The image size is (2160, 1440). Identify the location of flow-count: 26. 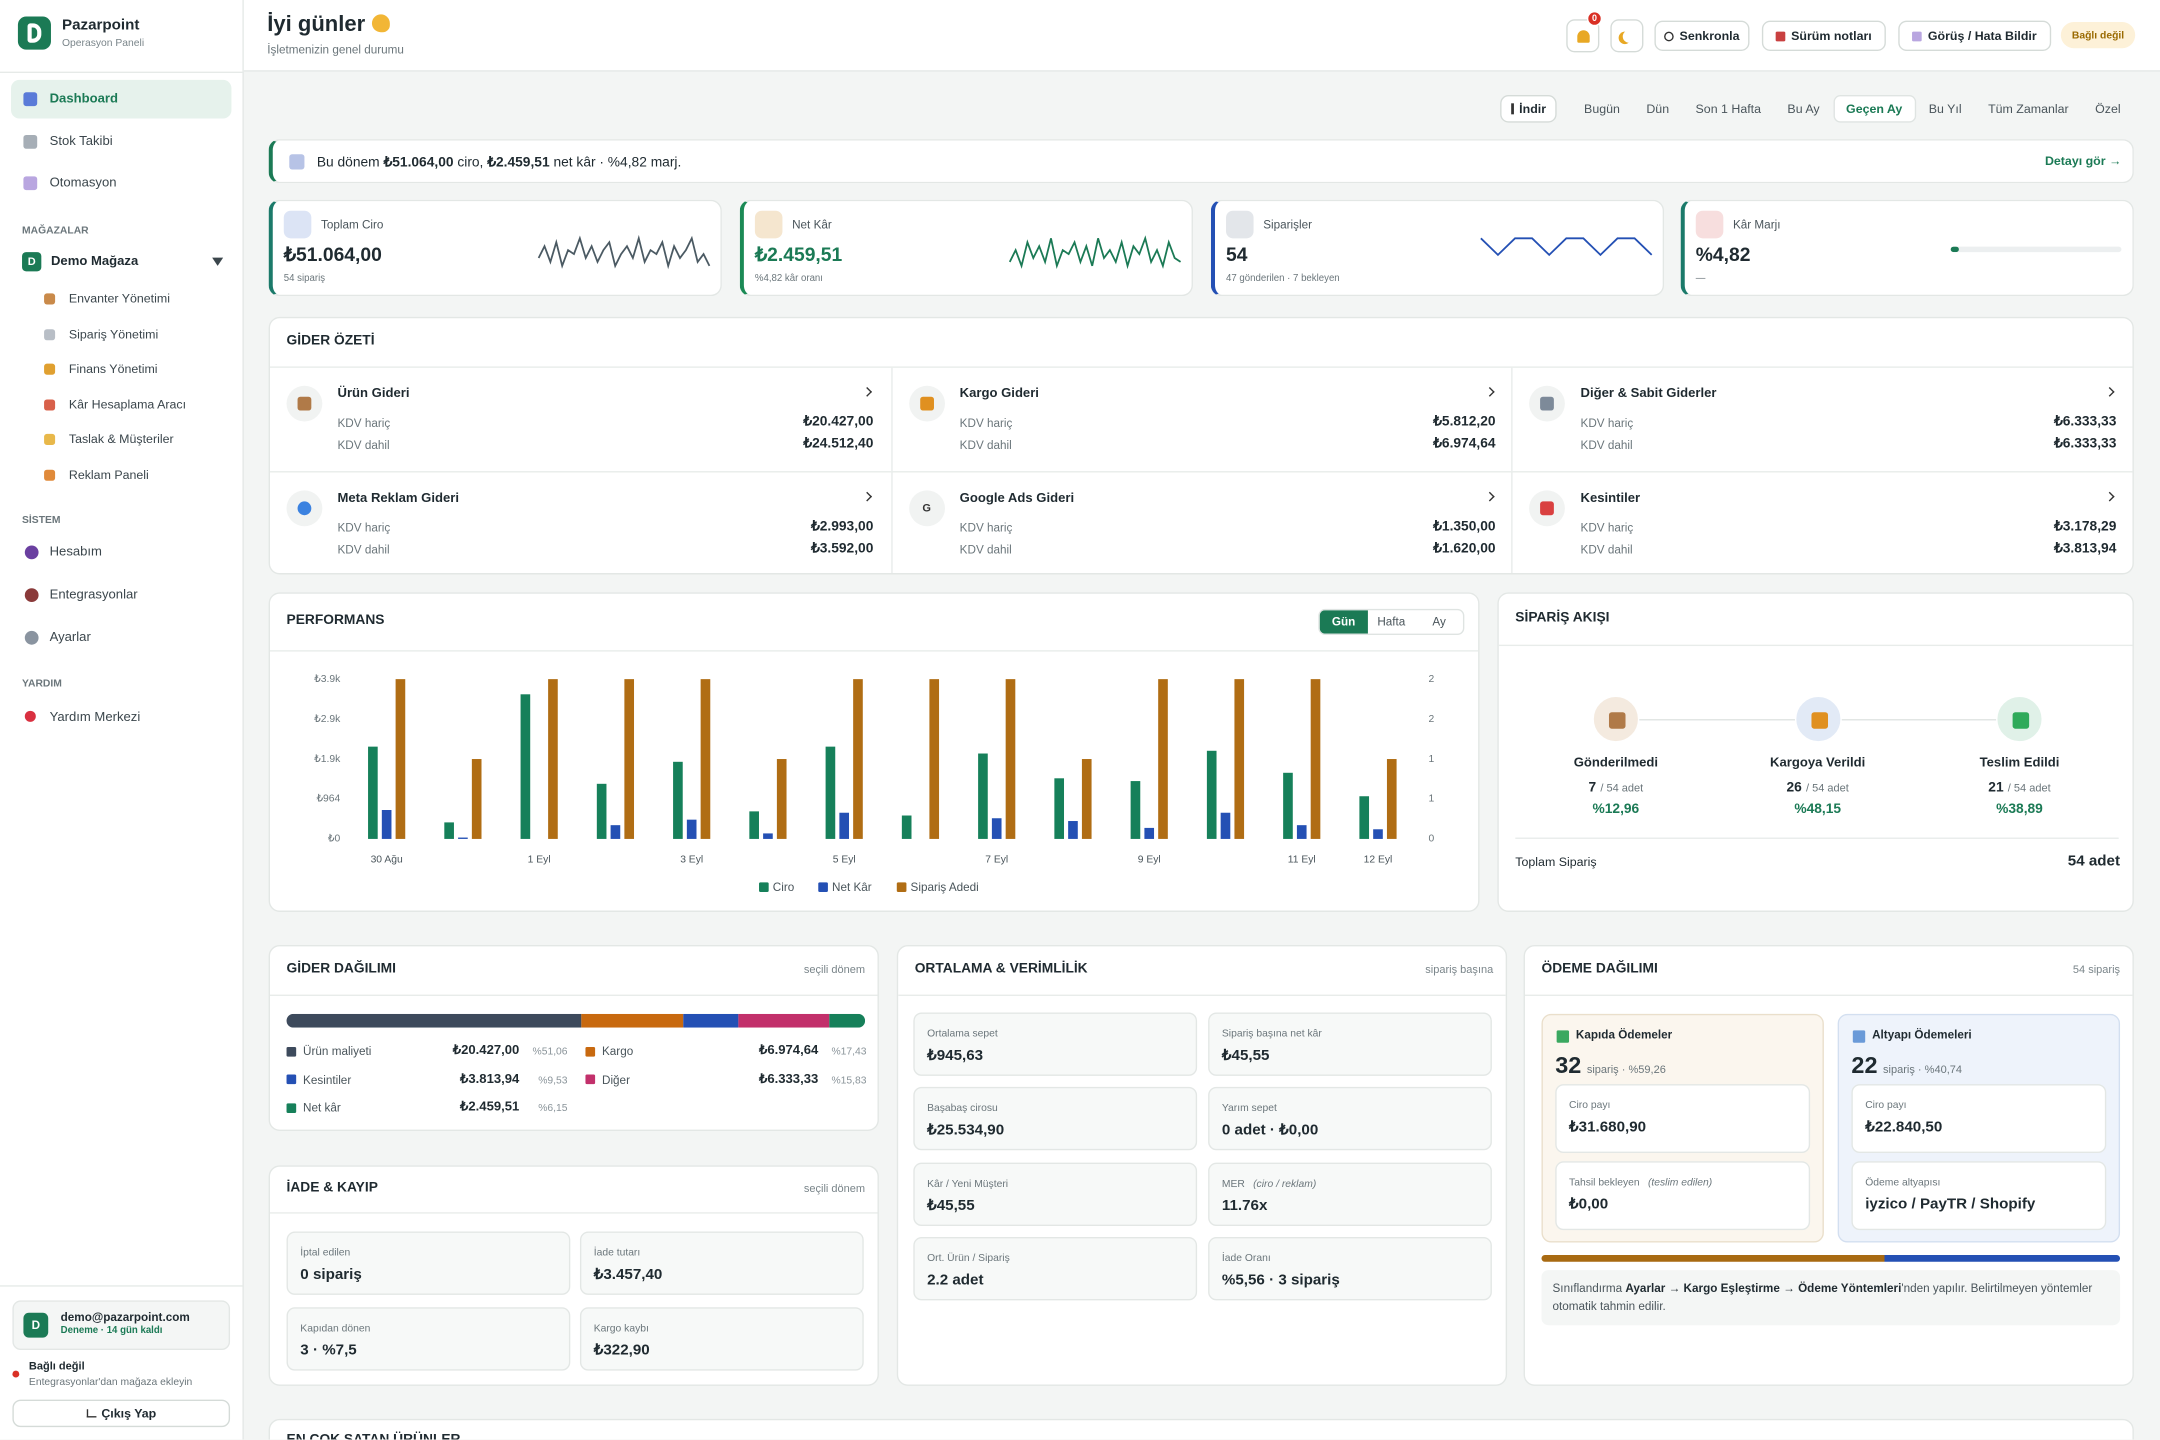
(1794, 788).